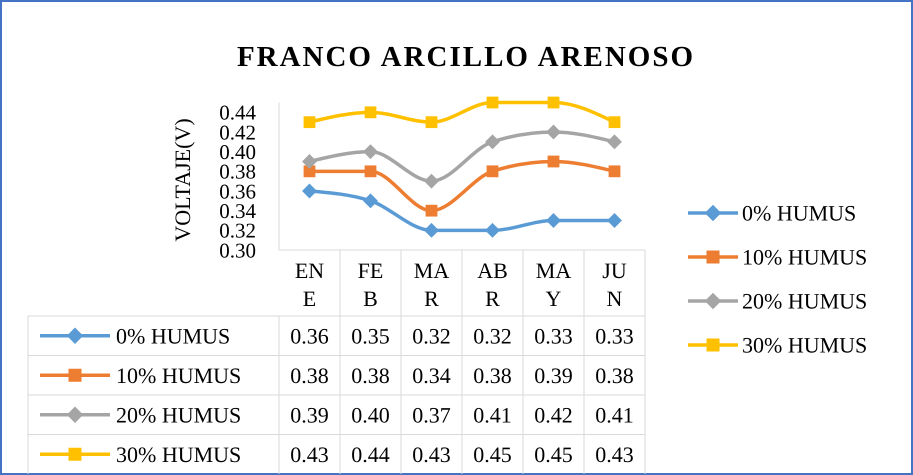  Describe the element at coordinates (799, 213) in the screenshot. I see `text: 0% HUMUS` at that location.